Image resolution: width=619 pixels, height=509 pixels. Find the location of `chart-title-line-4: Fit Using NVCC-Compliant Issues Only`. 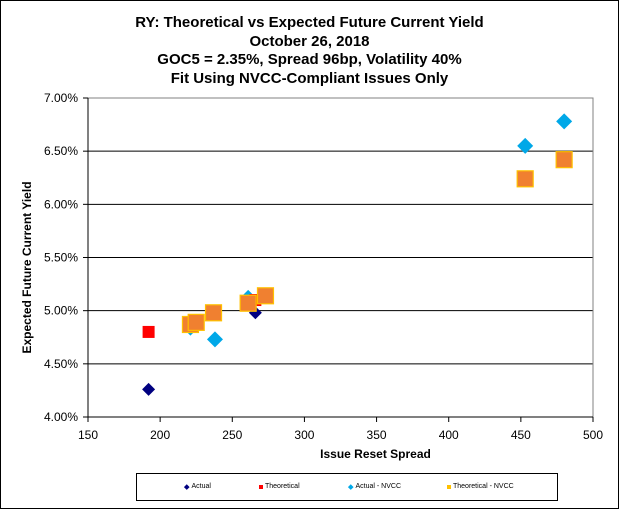

chart-title-line-4: Fit Using NVCC-Compliant Issues Only is located at coordinates (309, 78).